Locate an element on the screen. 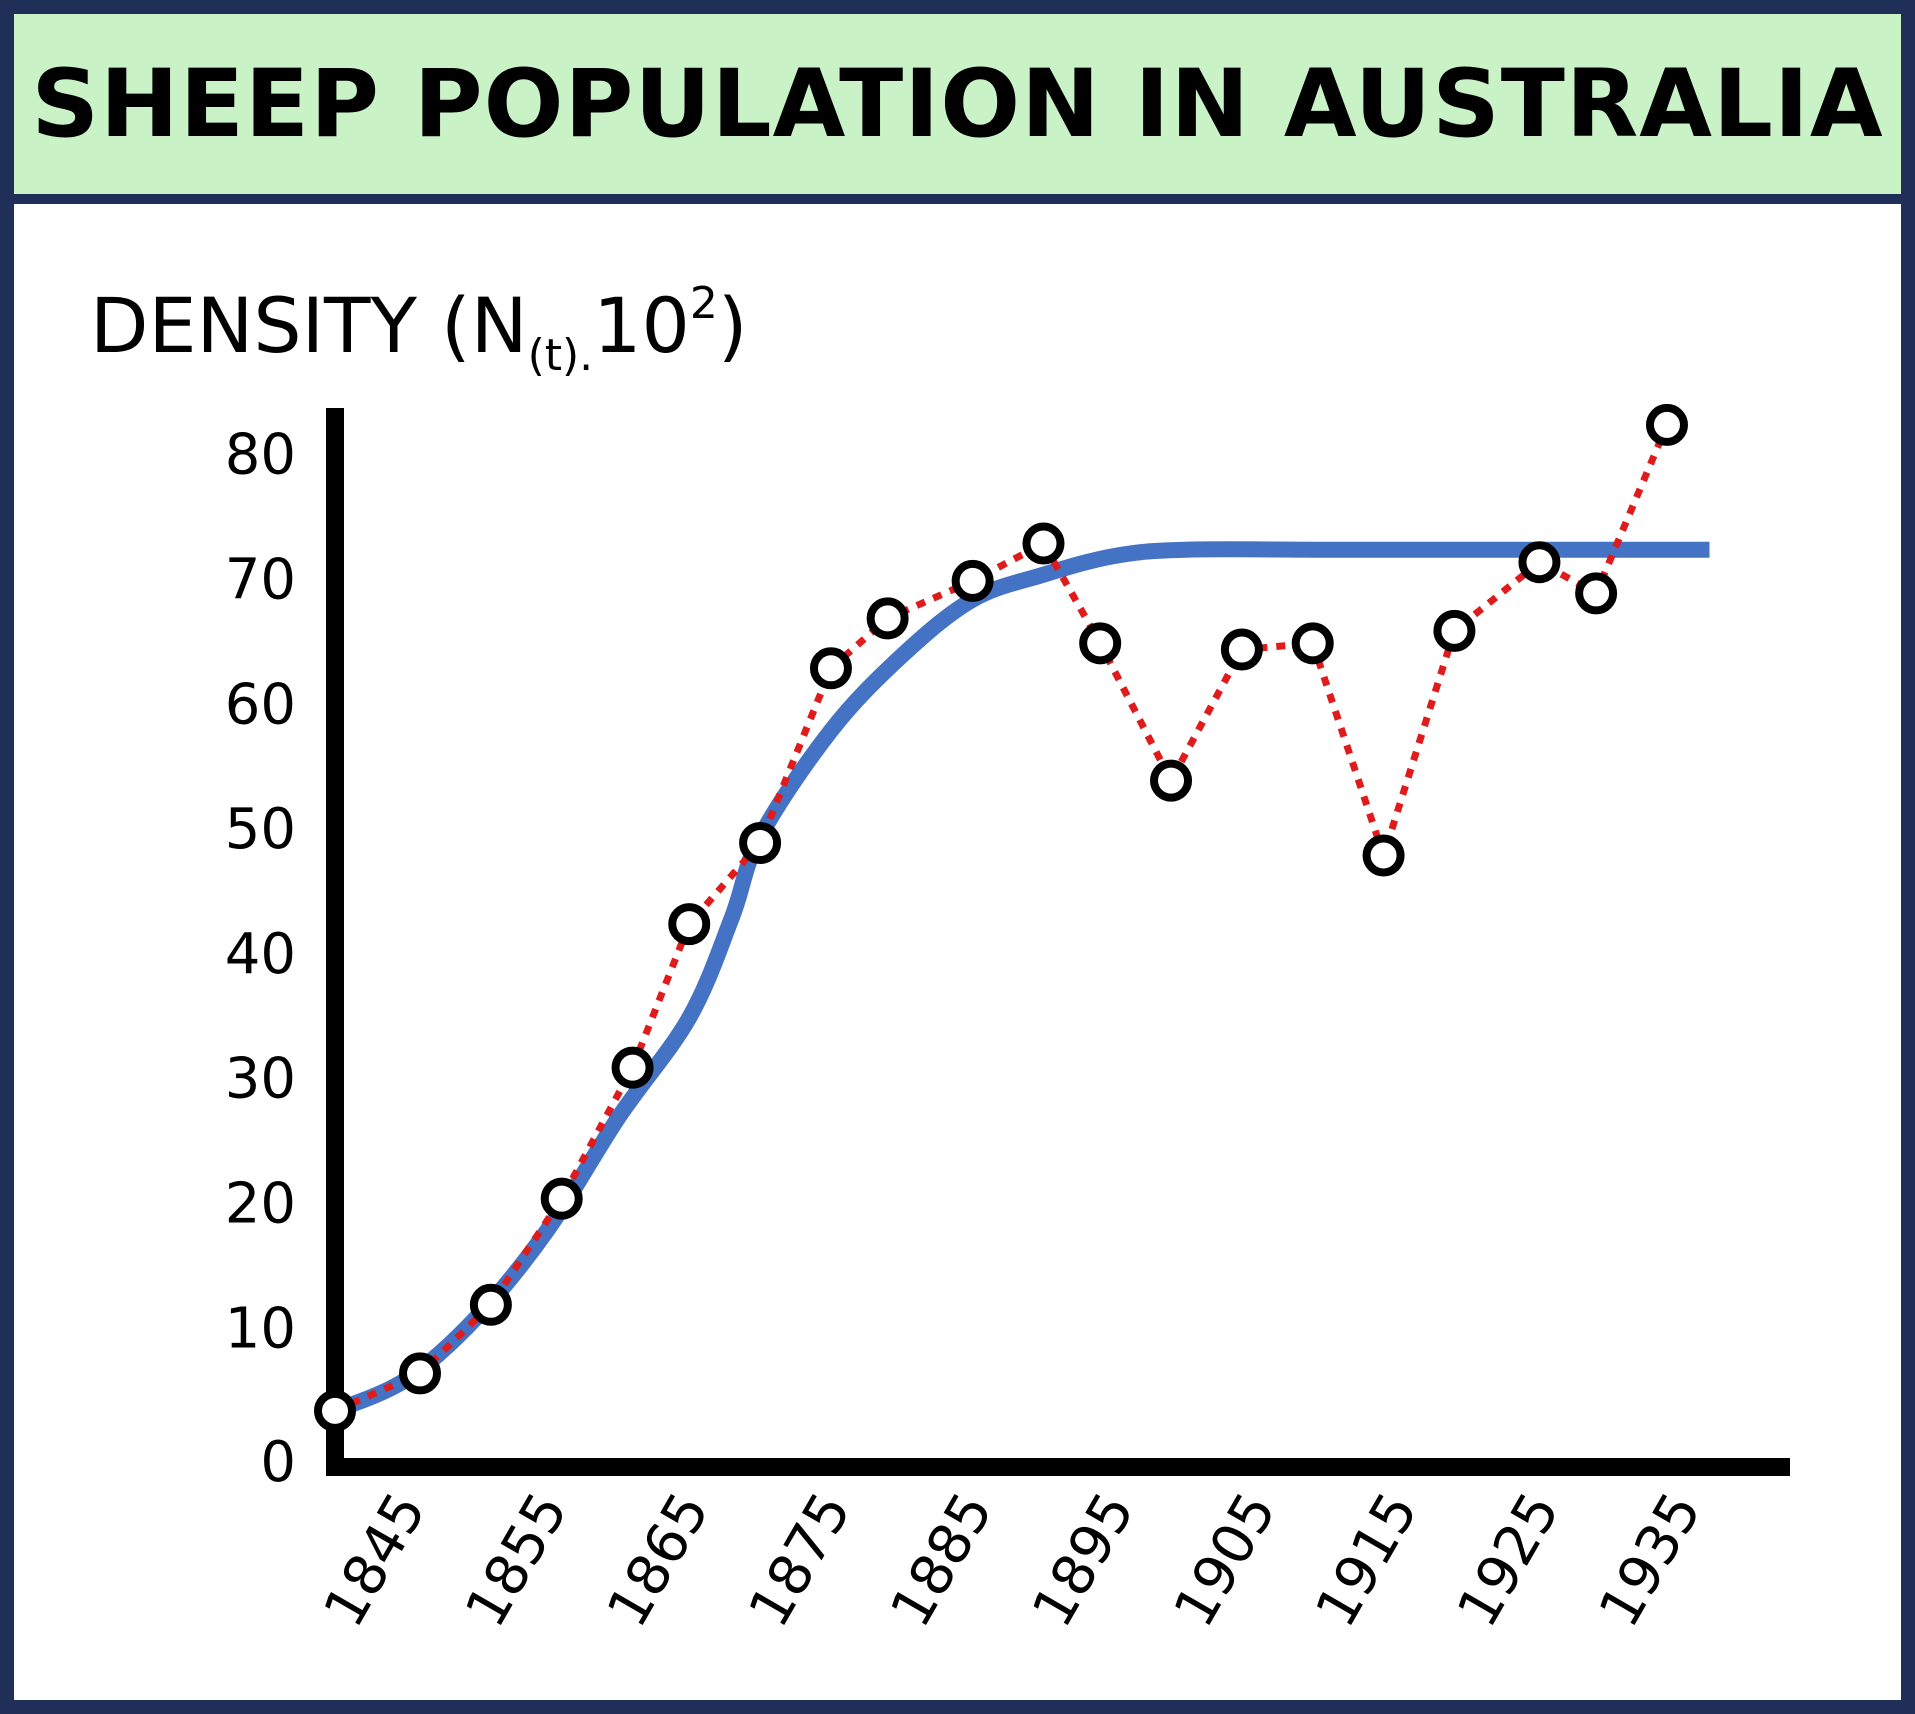 The image size is (1915, 1714). x-tick-label: 1935 is located at coordinates (1651, 1560).